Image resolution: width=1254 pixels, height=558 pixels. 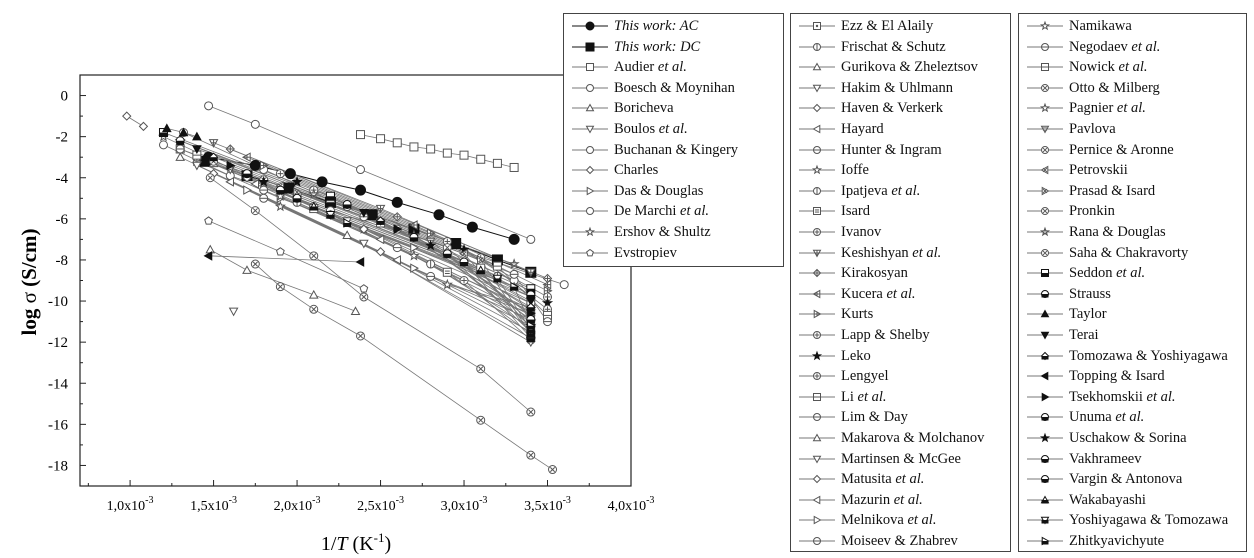 I want to click on legend-item: De Marchi et al., so click(x=673, y=211).